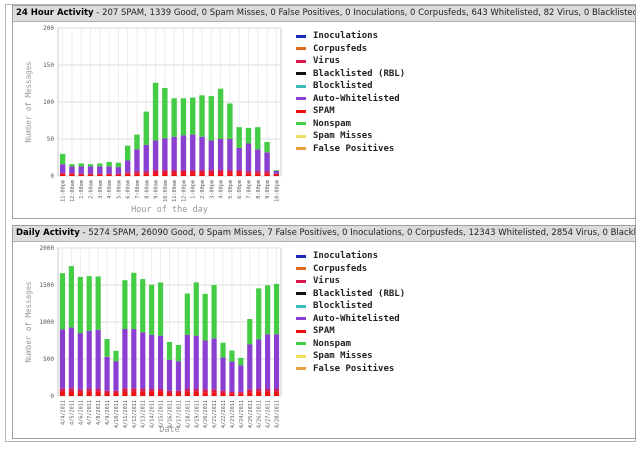  Describe the element at coordinates (162, 414) in the screenshot. I see `x-tick-label: 4/15/2011` at that location.